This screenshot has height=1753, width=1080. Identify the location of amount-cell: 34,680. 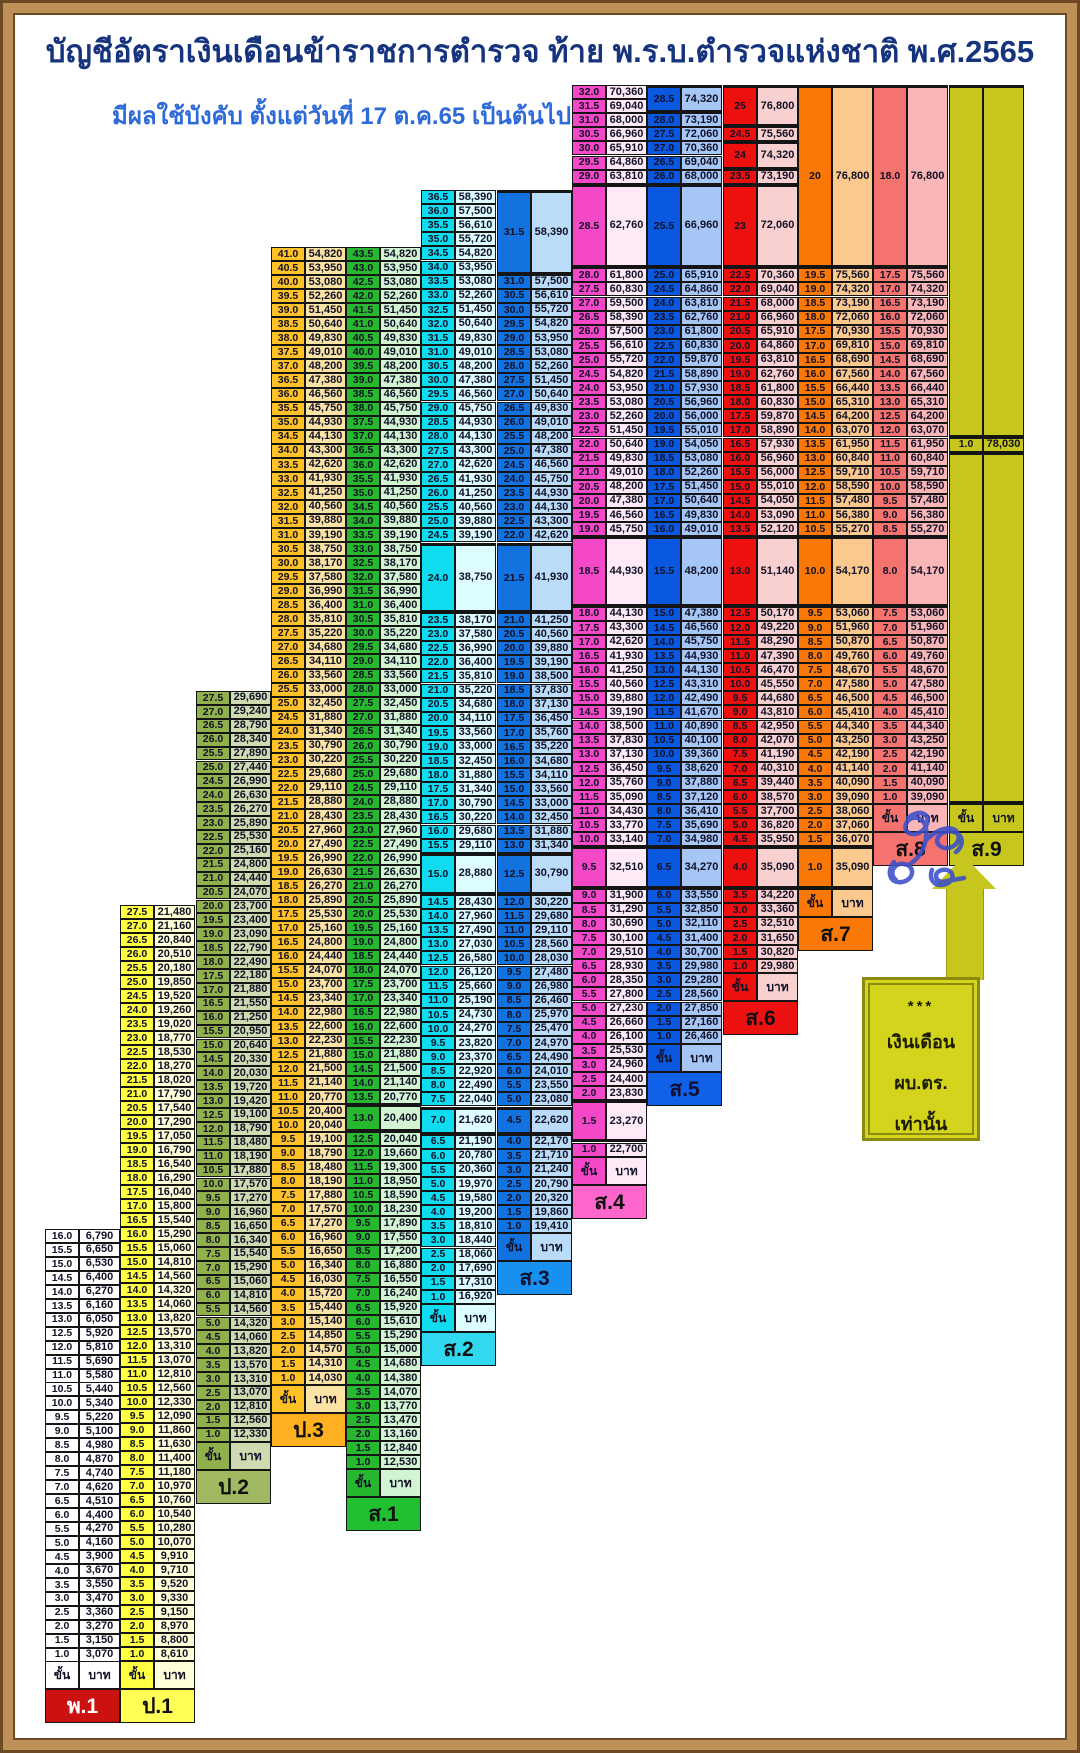
(400, 647).